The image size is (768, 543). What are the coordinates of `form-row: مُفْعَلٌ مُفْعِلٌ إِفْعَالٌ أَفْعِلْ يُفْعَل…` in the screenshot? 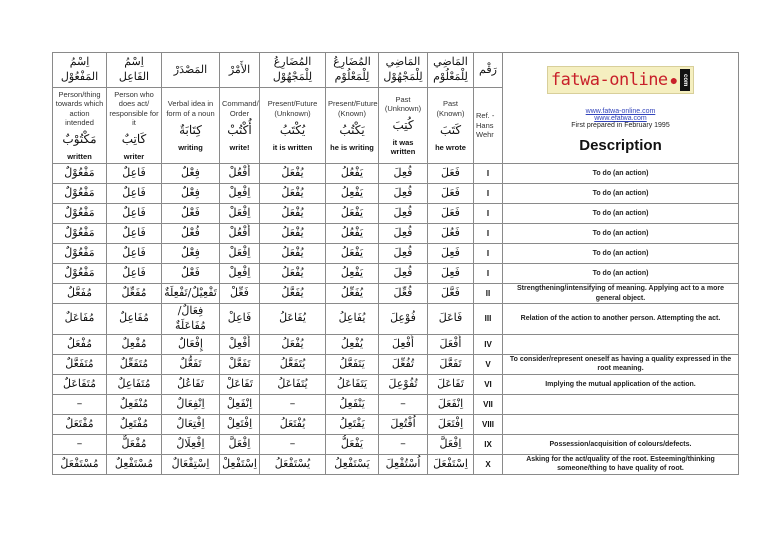 It's located at (395, 344).